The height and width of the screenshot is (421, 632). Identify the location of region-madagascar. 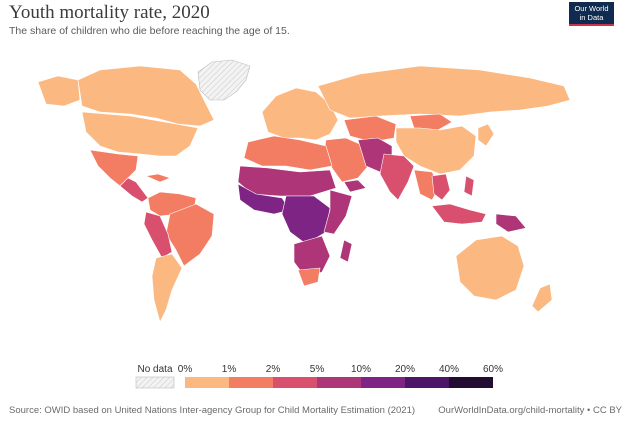
(346, 251).